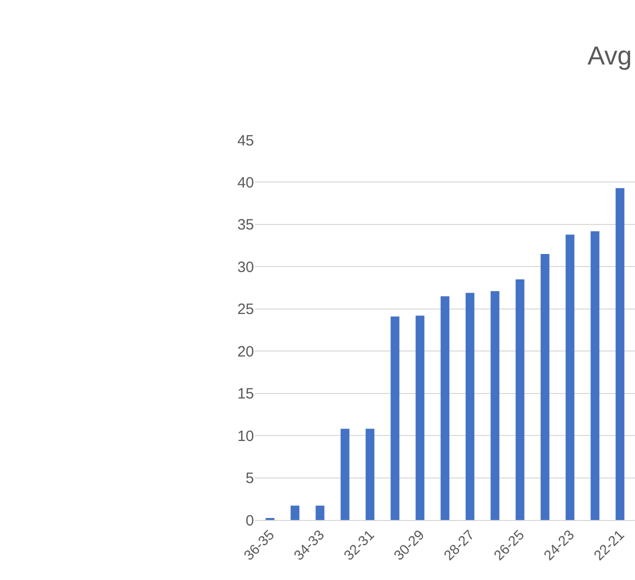 The height and width of the screenshot is (580, 635). Describe the element at coordinates (245, 267) in the screenshot. I see `y-tick-label: 30` at that location.